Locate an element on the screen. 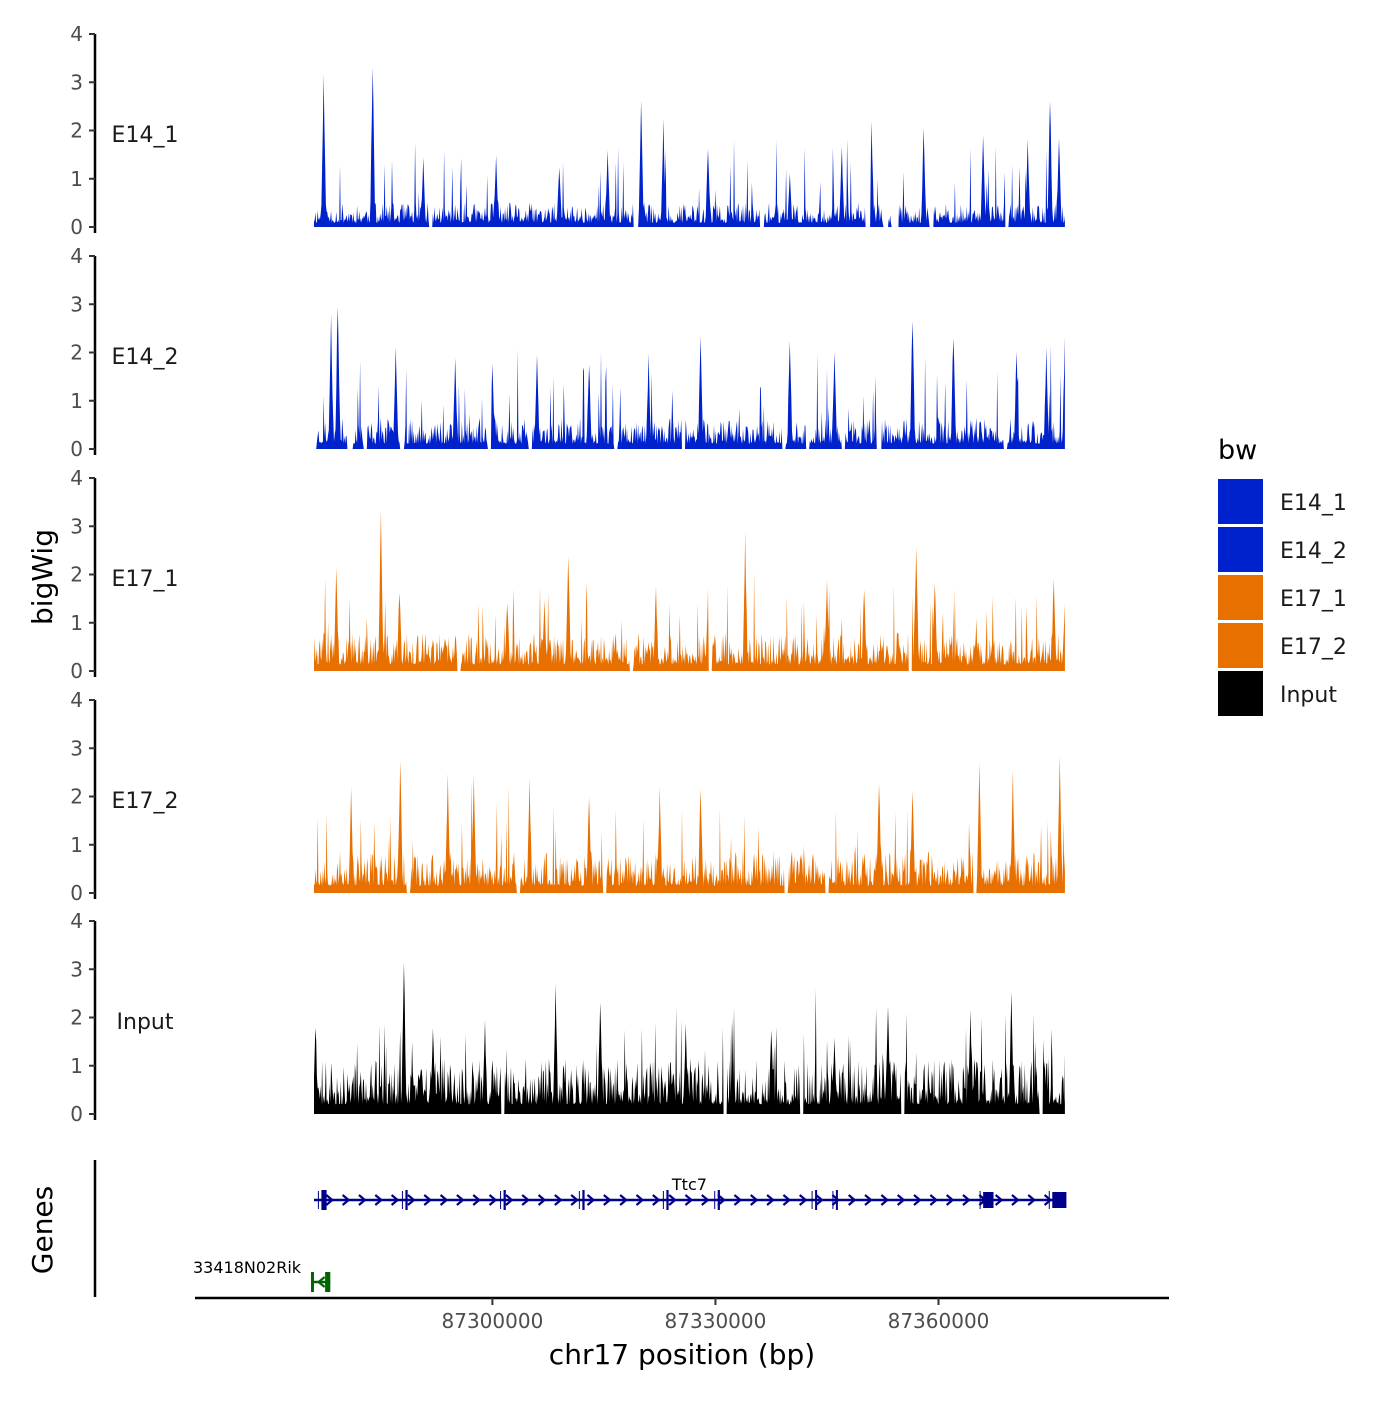 This screenshot has height=1405, width=1400. track-label: E17_2 is located at coordinates (145, 801).